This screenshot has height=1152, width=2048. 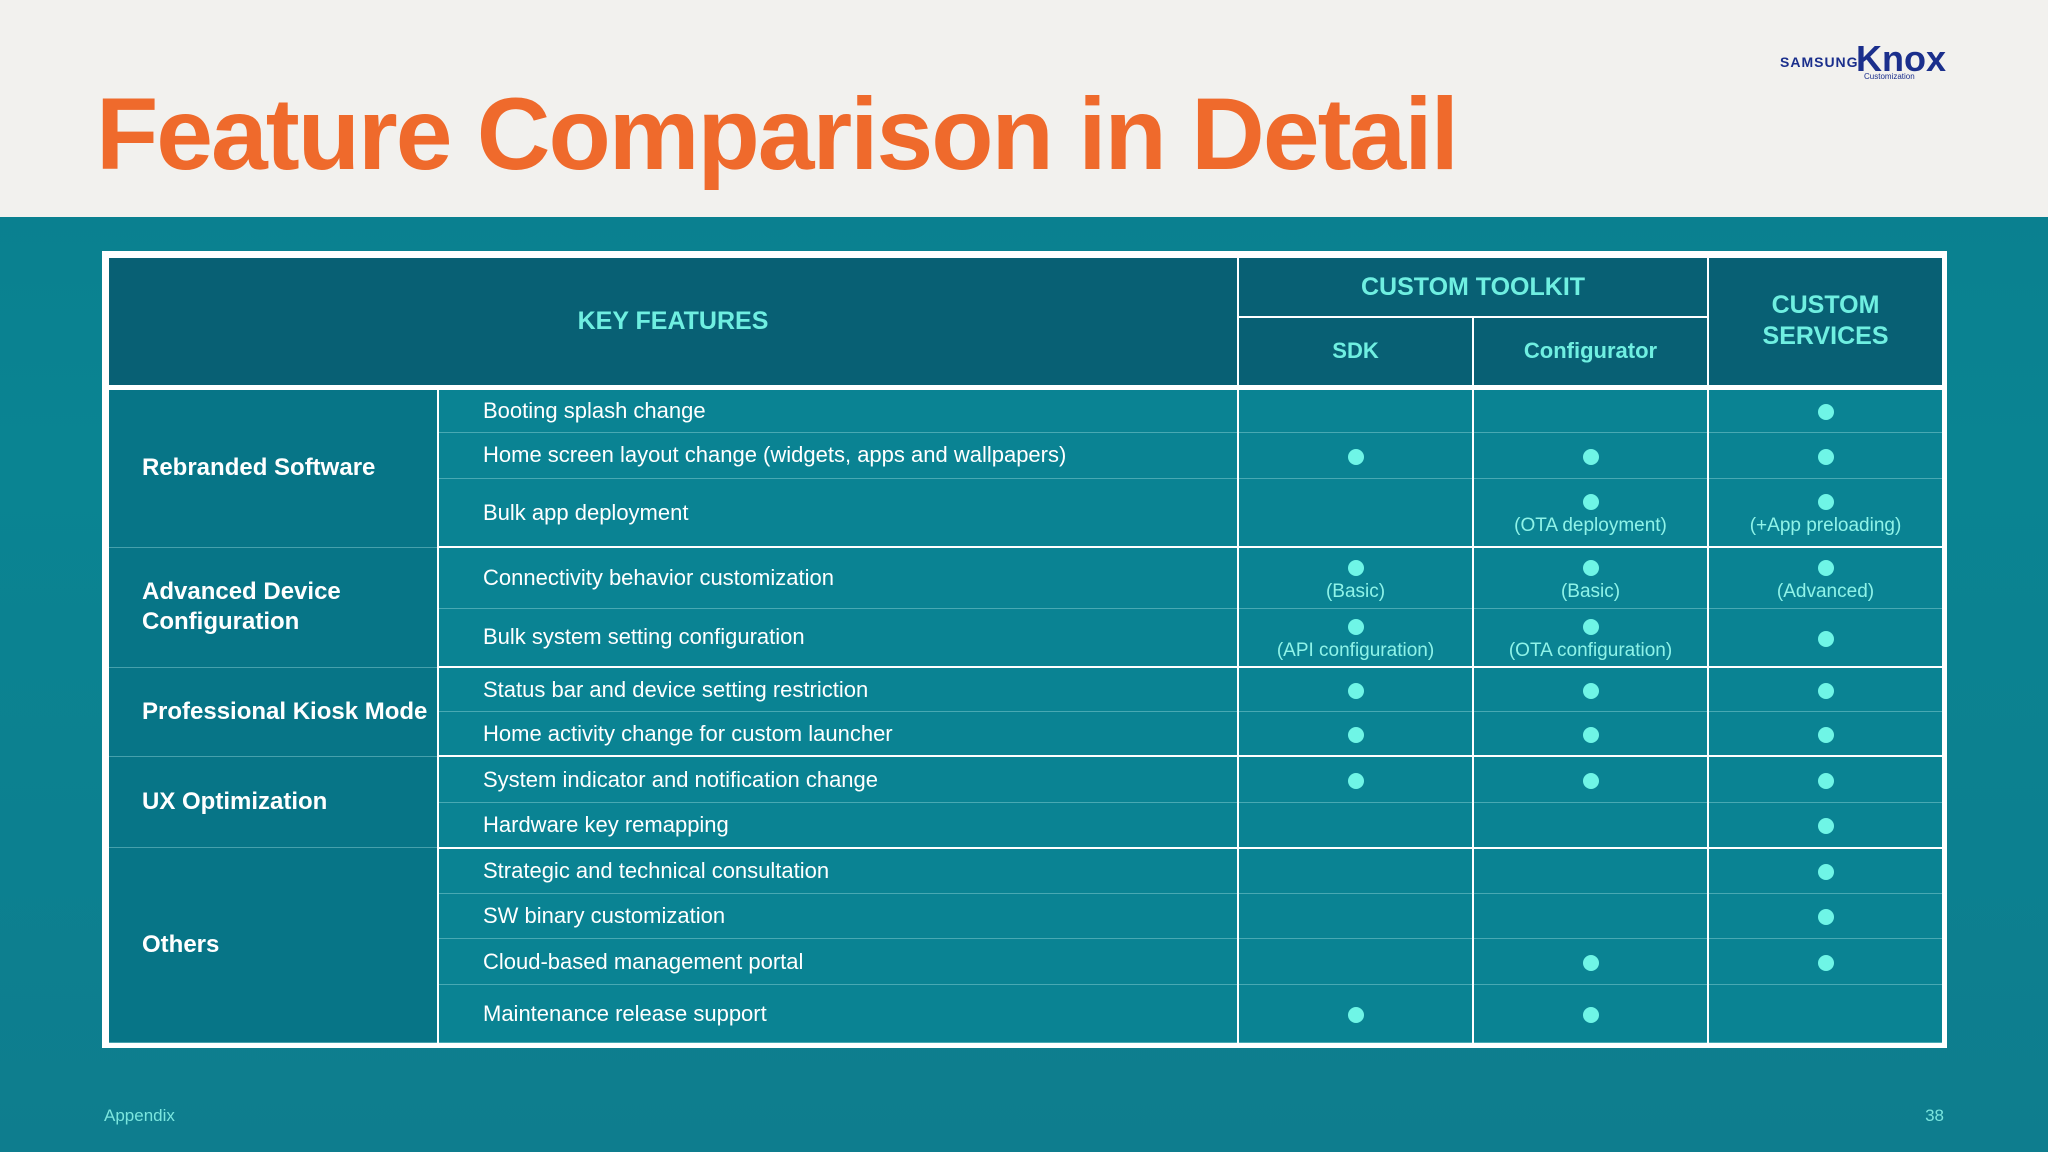 I want to click on feature-label: Bulk system setting configuration, so click(x=838, y=638).